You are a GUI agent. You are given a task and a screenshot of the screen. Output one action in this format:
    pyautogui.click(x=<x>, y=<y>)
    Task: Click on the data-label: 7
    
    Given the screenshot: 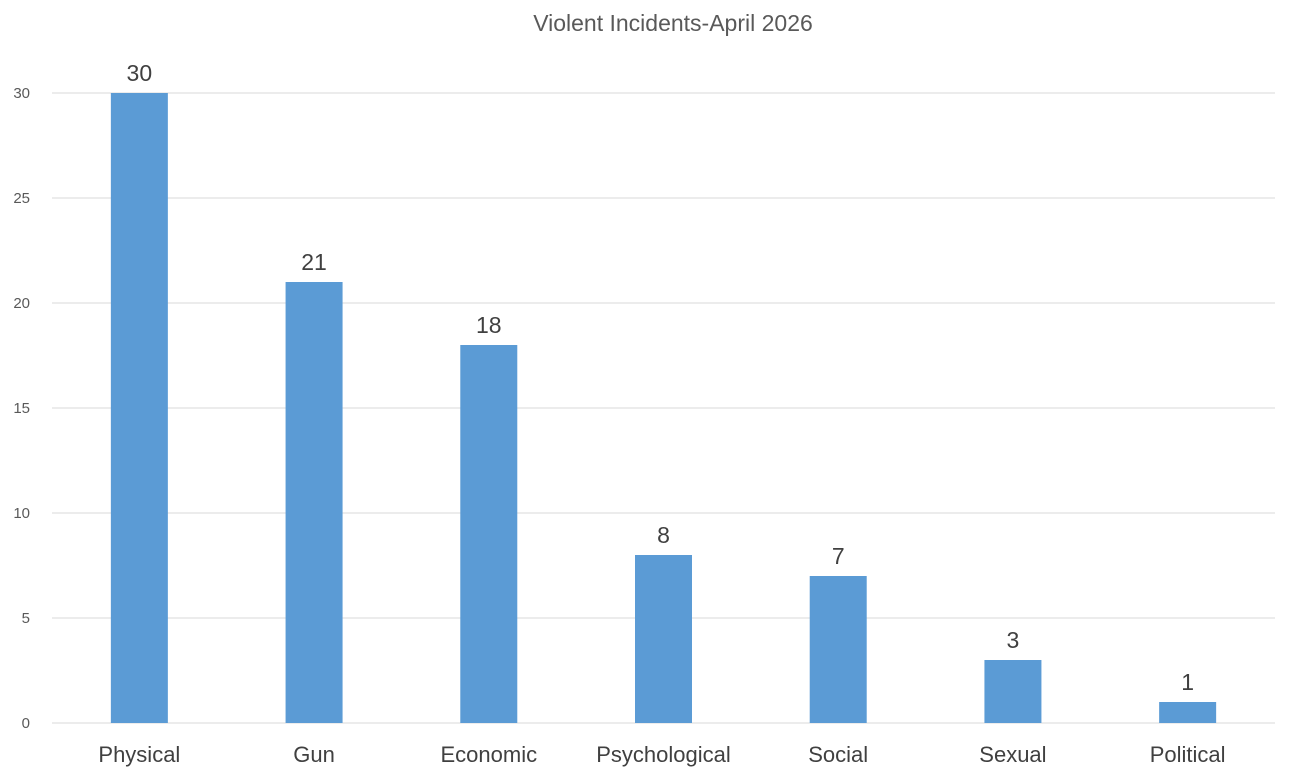 What is the action you would take?
    pyautogui.click(x=838, y=556)
    